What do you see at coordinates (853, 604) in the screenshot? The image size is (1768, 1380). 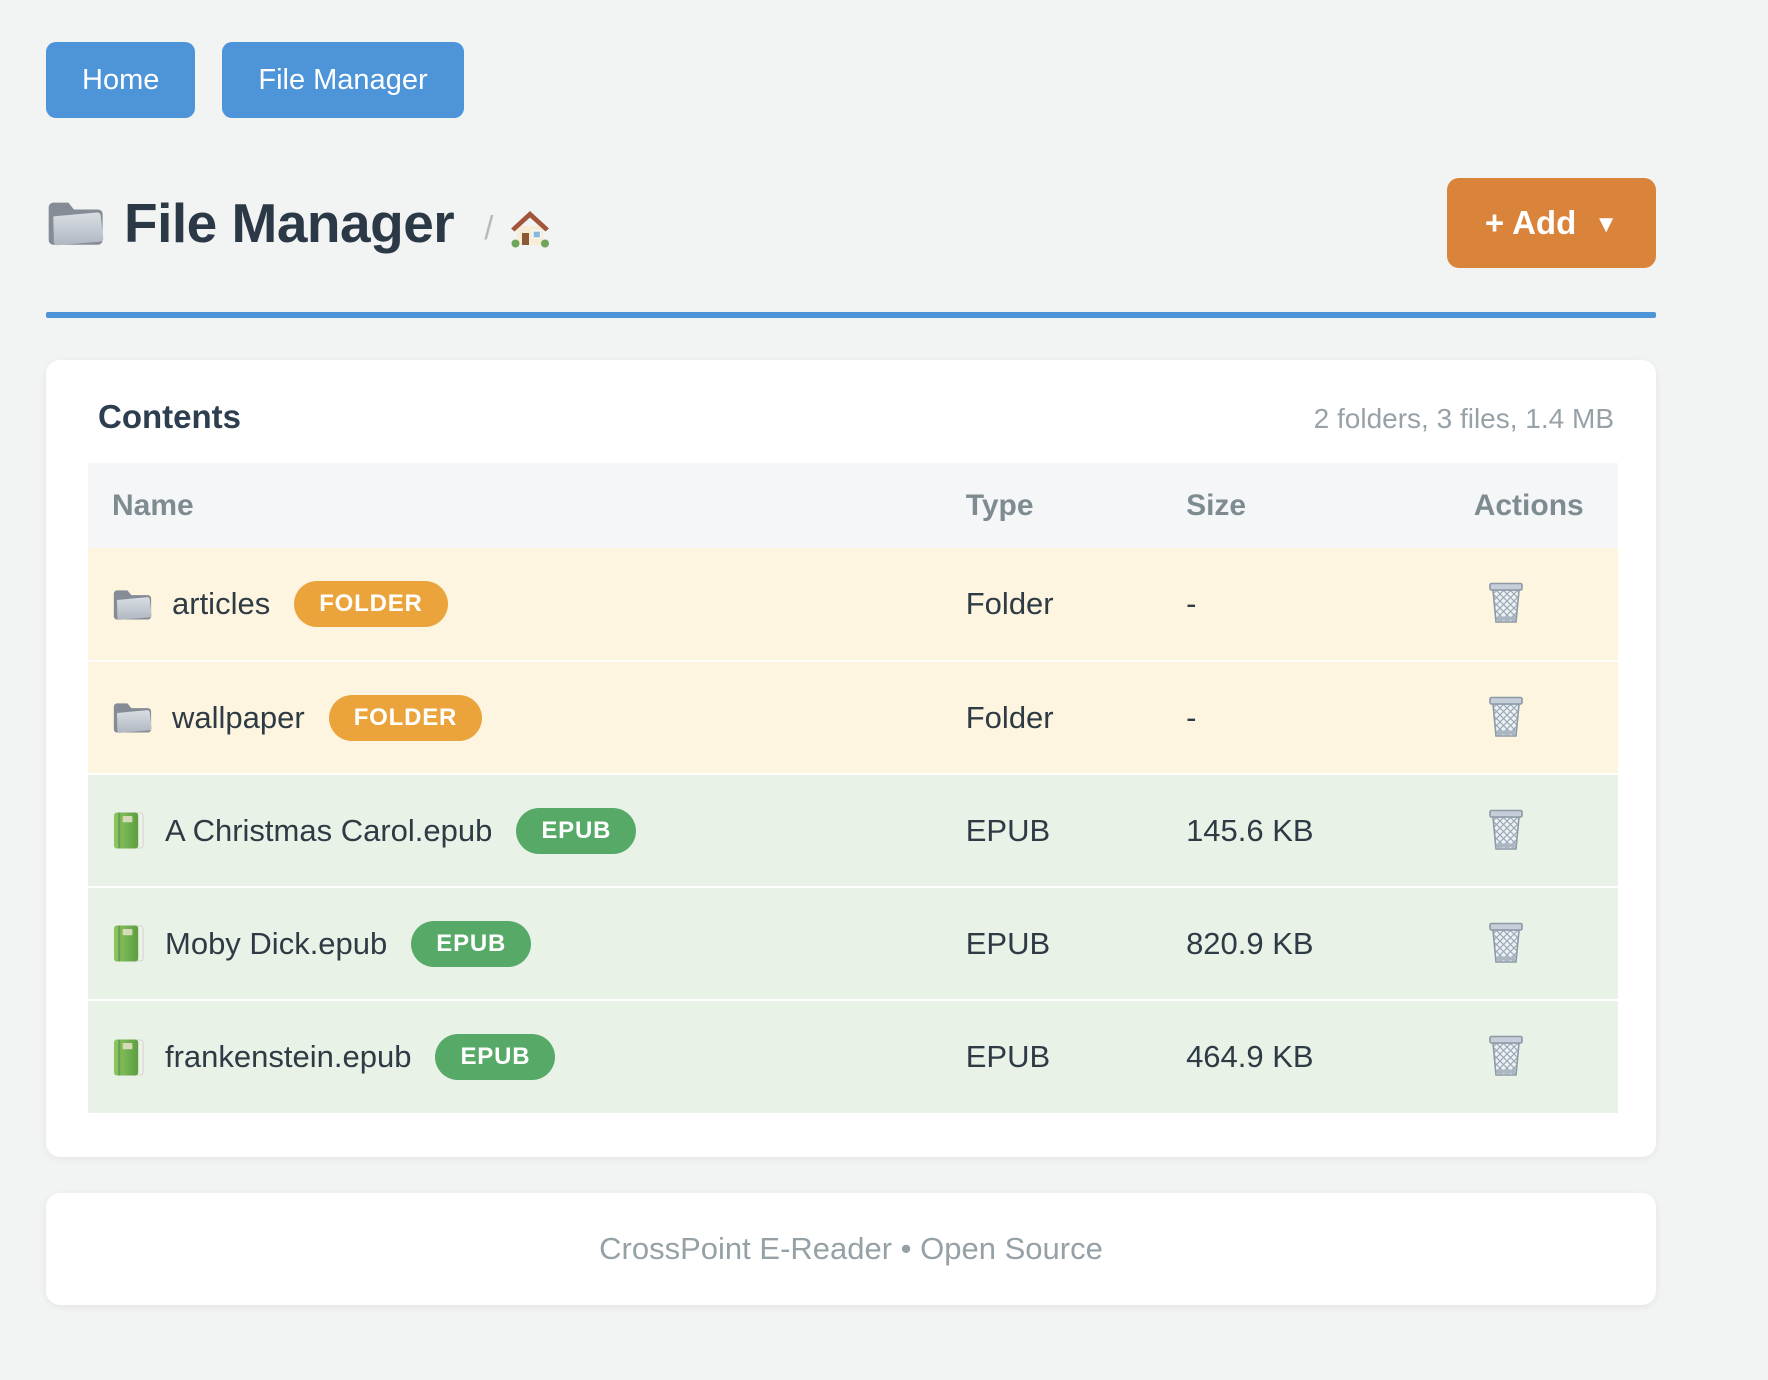 I see `table-row: articles FOLDER Folder -` at bounding box center [853, 604].